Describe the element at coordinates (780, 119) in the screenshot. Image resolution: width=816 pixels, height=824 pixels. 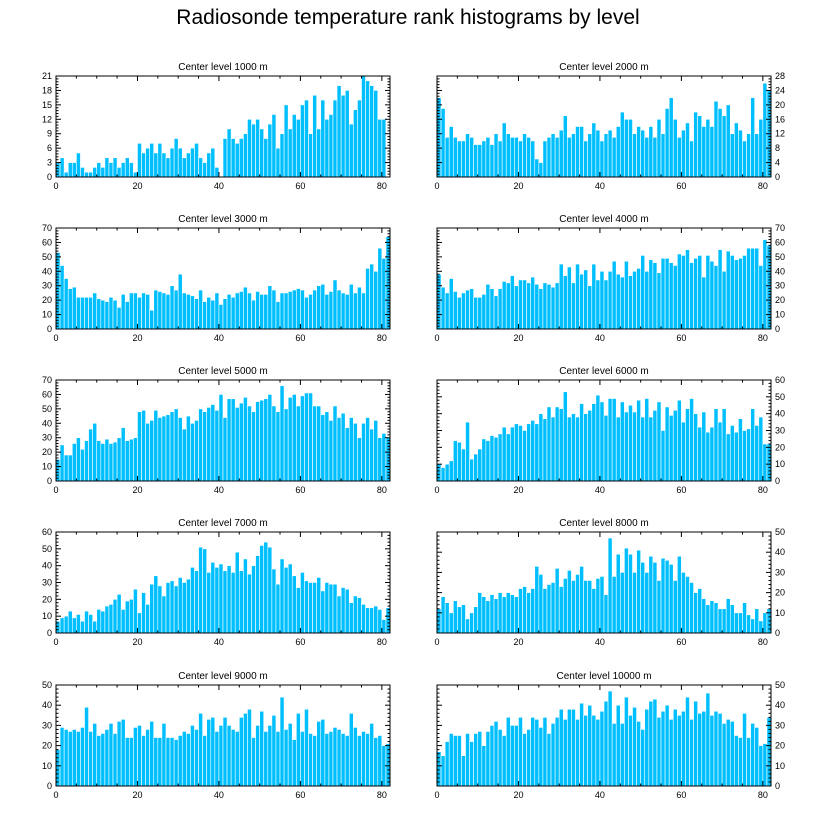
I see `y-tick-label: 16` at that location.